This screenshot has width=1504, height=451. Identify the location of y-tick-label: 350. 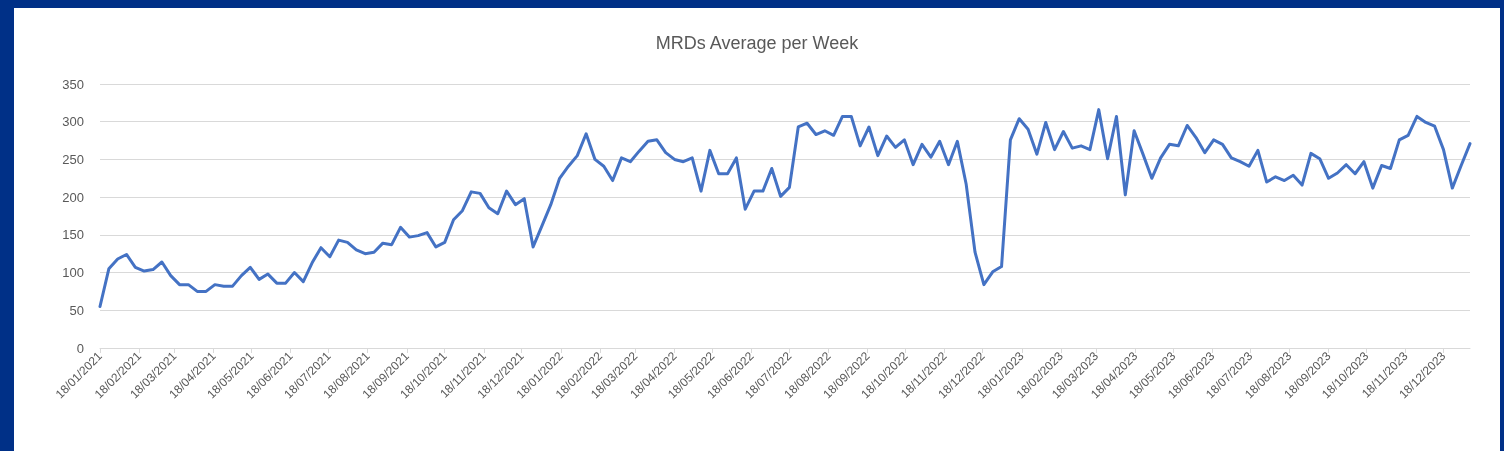
(73, 84).